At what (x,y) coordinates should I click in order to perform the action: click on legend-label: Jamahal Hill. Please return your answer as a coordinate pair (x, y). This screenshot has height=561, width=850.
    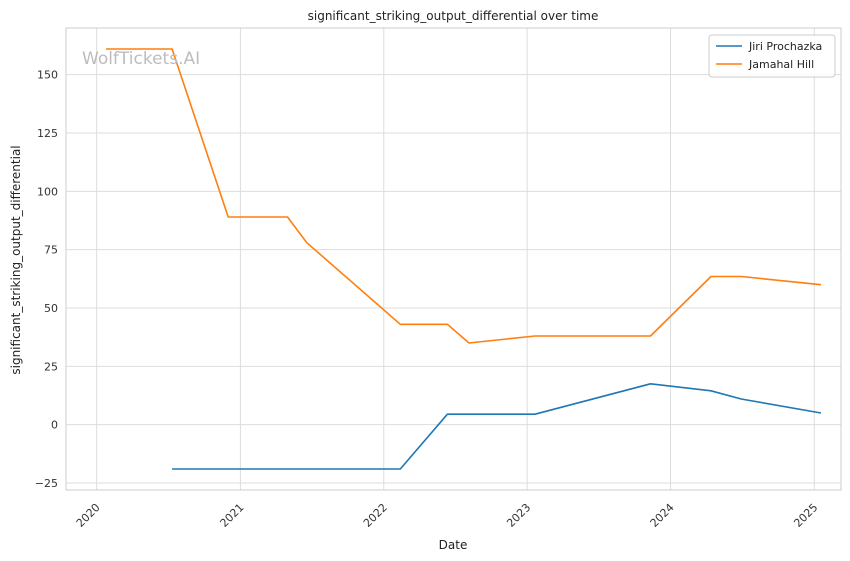
    Looking at the image, I should click on (781, 64).